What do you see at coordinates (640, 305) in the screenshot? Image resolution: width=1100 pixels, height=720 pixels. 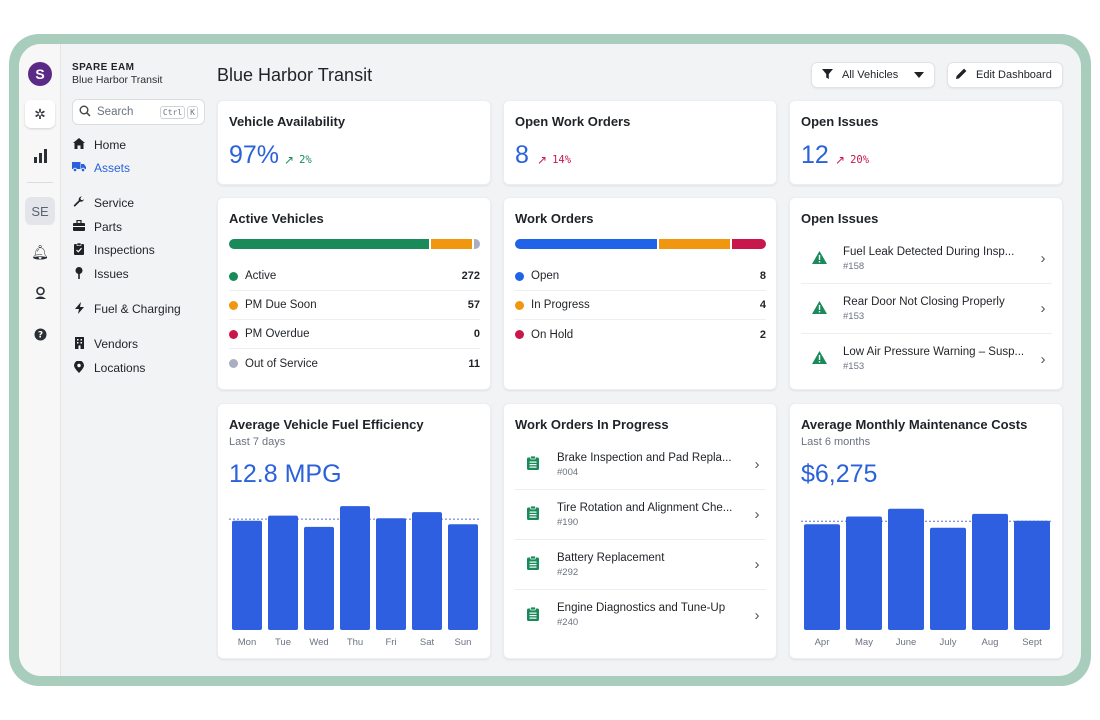 I see `legend-row-in-progress: In Progress 4` at bounding box center [640, 305].